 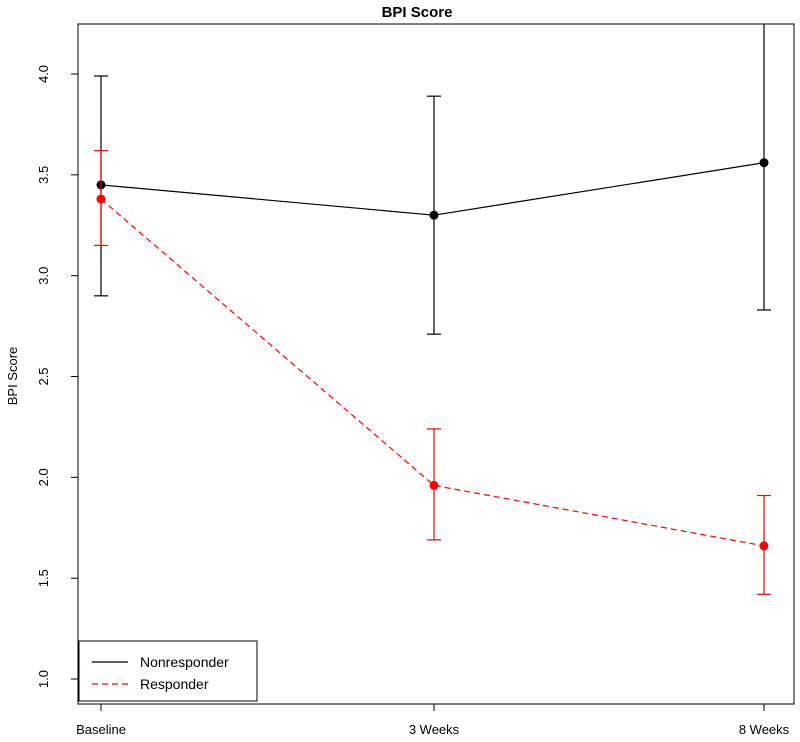 What do you see at coordinates (184, 662) in the screenshot?
I see `legend-label-nonresponder: Nonresponder` at bounding box center [184, 662].